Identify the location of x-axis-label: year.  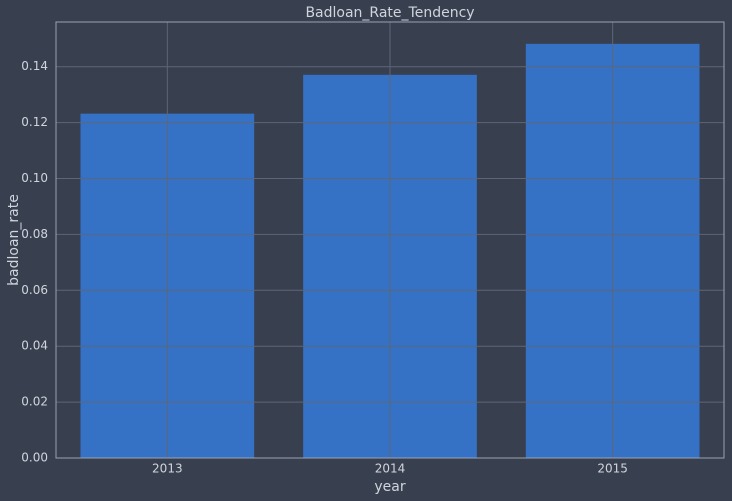
(389, 487).